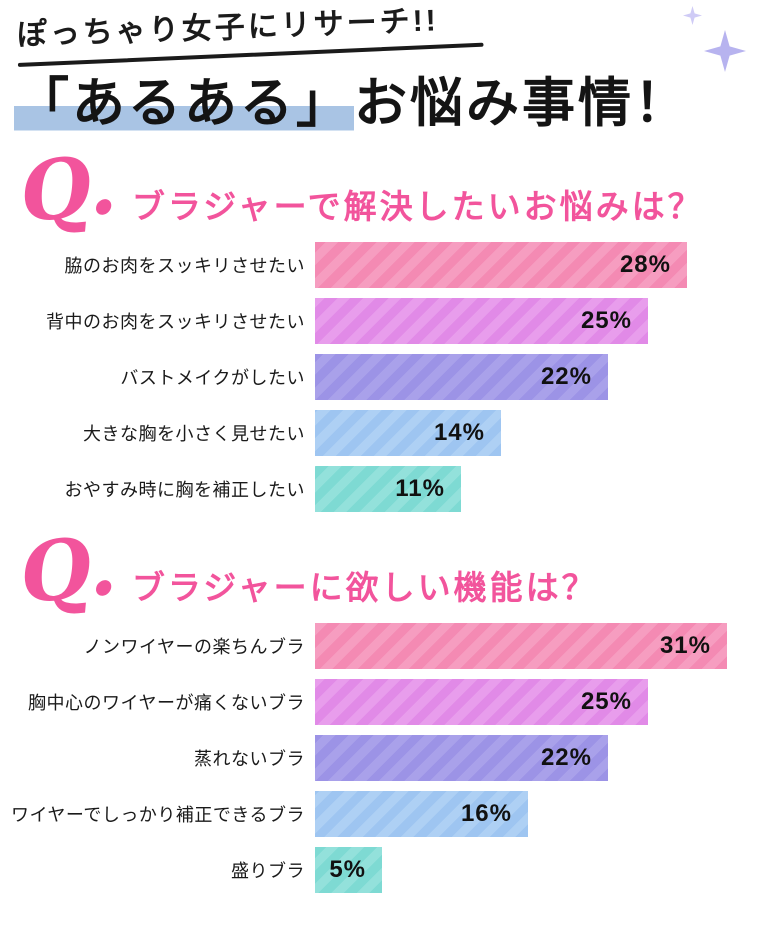 The width and height of the screenshot is (760, 928). I want to click on bar-category-label: 胸中心のワイヤーが痛くないブラ, so click(166, 703).